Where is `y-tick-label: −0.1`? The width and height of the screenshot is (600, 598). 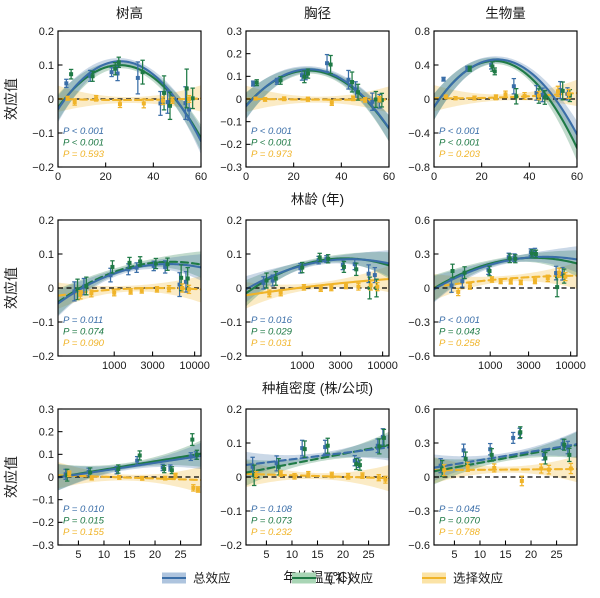
y-tick-label: −0.1 is located at coordinates (43, 323).